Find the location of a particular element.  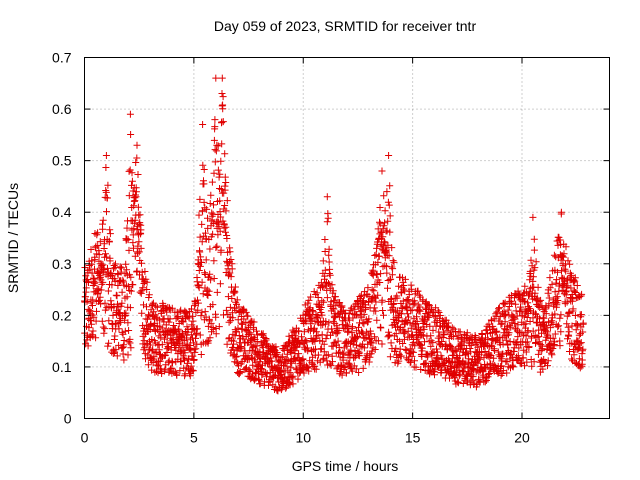

y-tick-label: 0.2 is located at coordinates (62, 315).